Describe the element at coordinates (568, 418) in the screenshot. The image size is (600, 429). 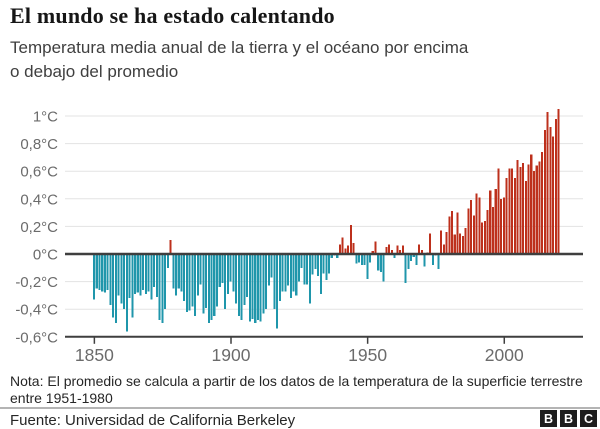
I see `bbc-logo-block-b2: B` at that location.